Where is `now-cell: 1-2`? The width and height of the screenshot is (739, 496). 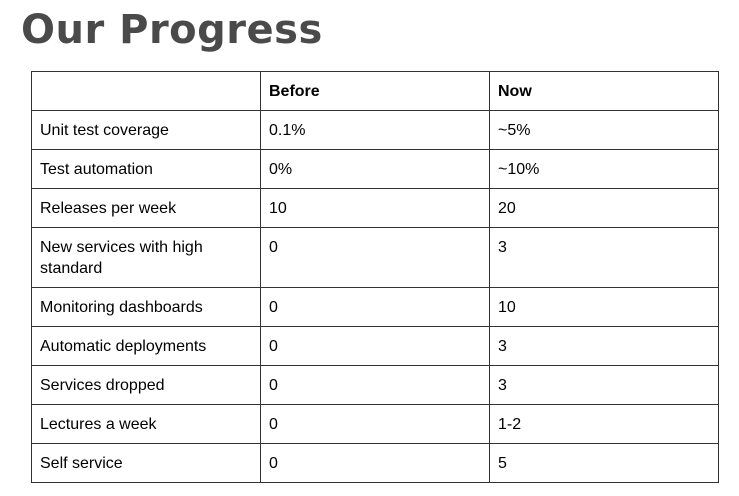
now-cell: 1-2 is located at coordinates (604, 424).